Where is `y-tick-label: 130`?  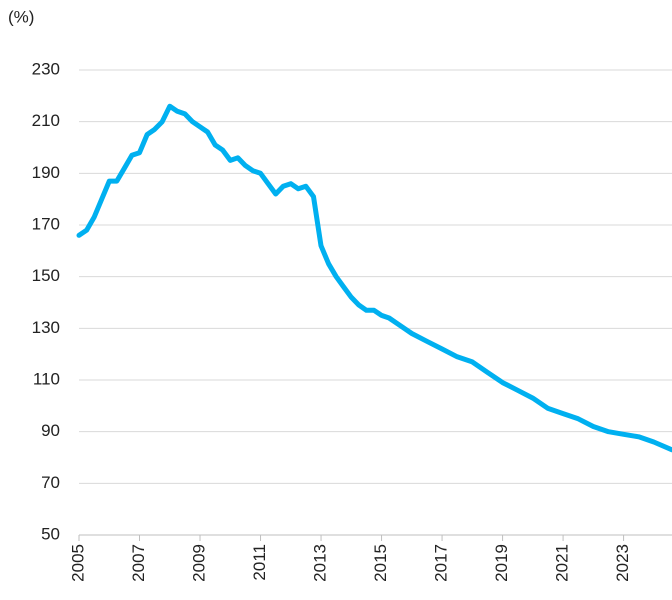 y-tick-label: 130 is located at coordinates (46, 327).